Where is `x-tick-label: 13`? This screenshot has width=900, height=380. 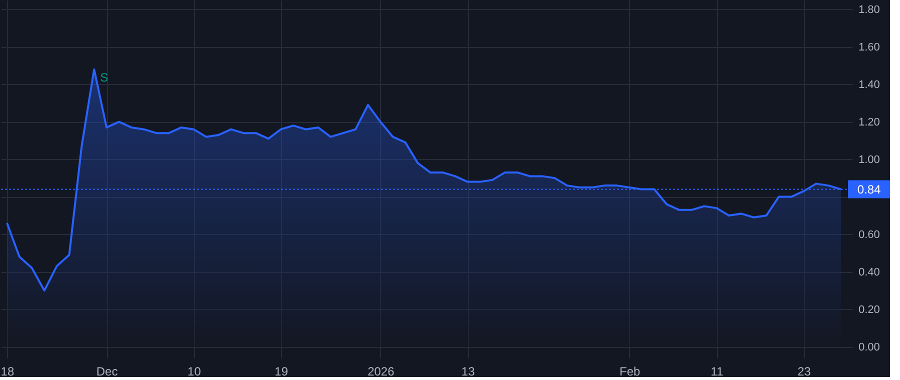
x-tick-label: 13 is located at coordinates (468, 371).